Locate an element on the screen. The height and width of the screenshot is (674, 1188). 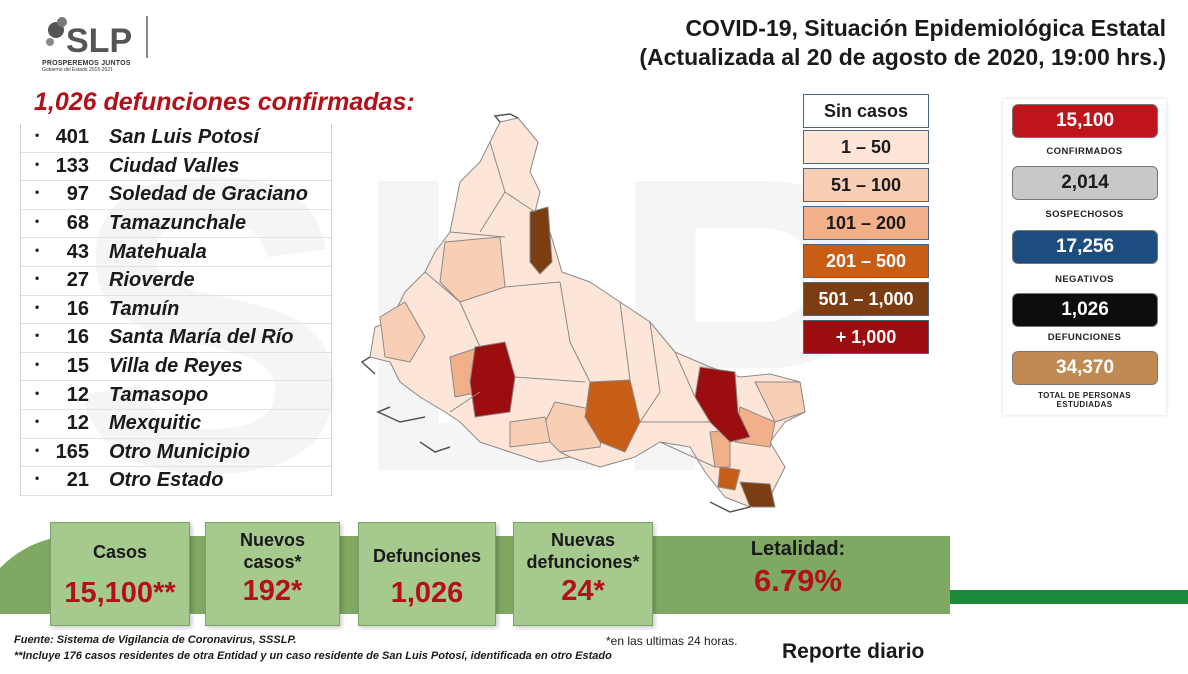
deaths-count: 15 is located at coordinates (65, 366).